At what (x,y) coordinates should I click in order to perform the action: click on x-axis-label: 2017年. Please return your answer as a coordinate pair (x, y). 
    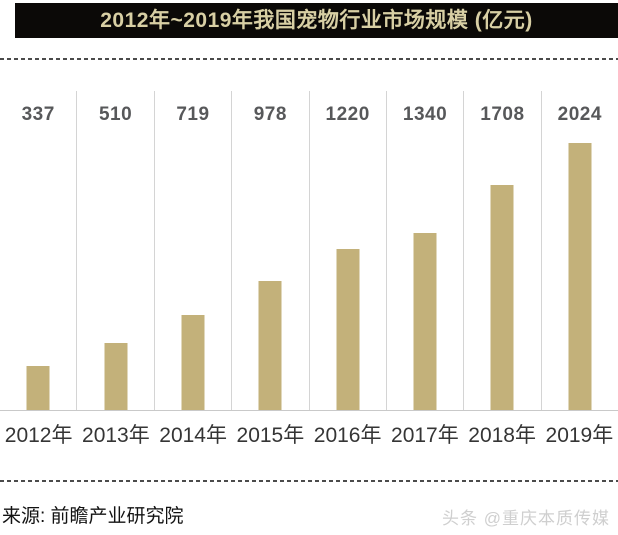
    Looking at the image, I should click on (425, 435).